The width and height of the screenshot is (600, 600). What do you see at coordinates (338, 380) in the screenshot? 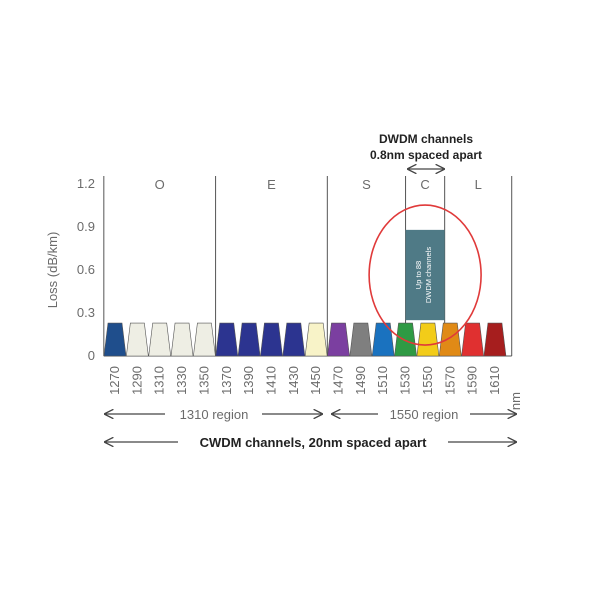
I see `x-tick-label-1470: 1470` at bounding box center [338, 380].